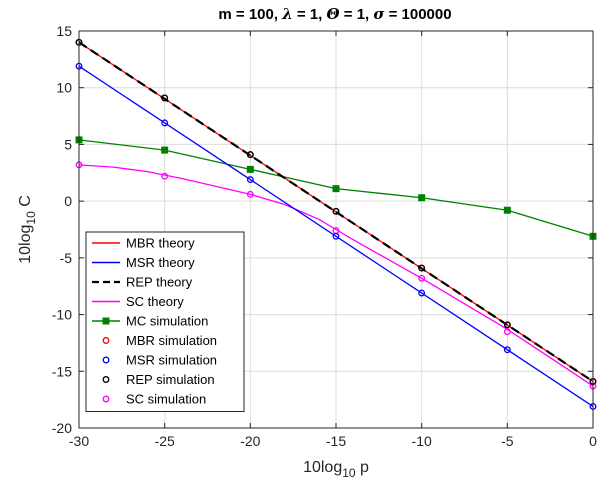 The image size is (607, 484). I want to click on legend-label: REP theory, so click(159, 282).